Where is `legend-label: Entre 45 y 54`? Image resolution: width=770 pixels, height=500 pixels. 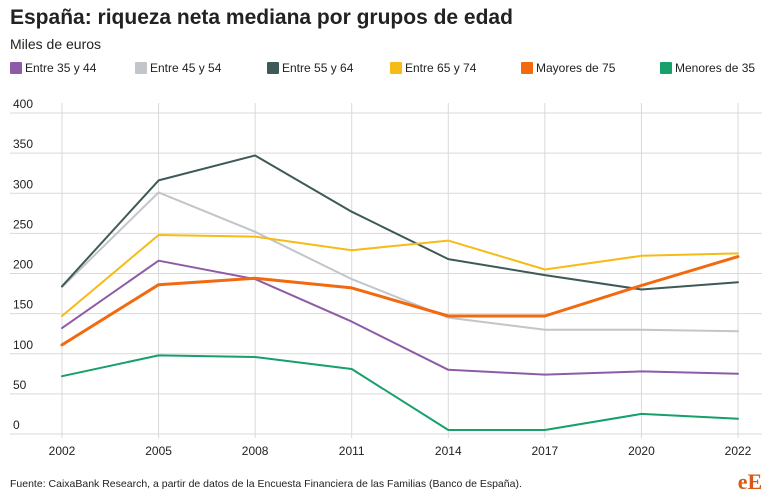
legend-label: Entre 45 y 54 is located at coordinates (186, 68).